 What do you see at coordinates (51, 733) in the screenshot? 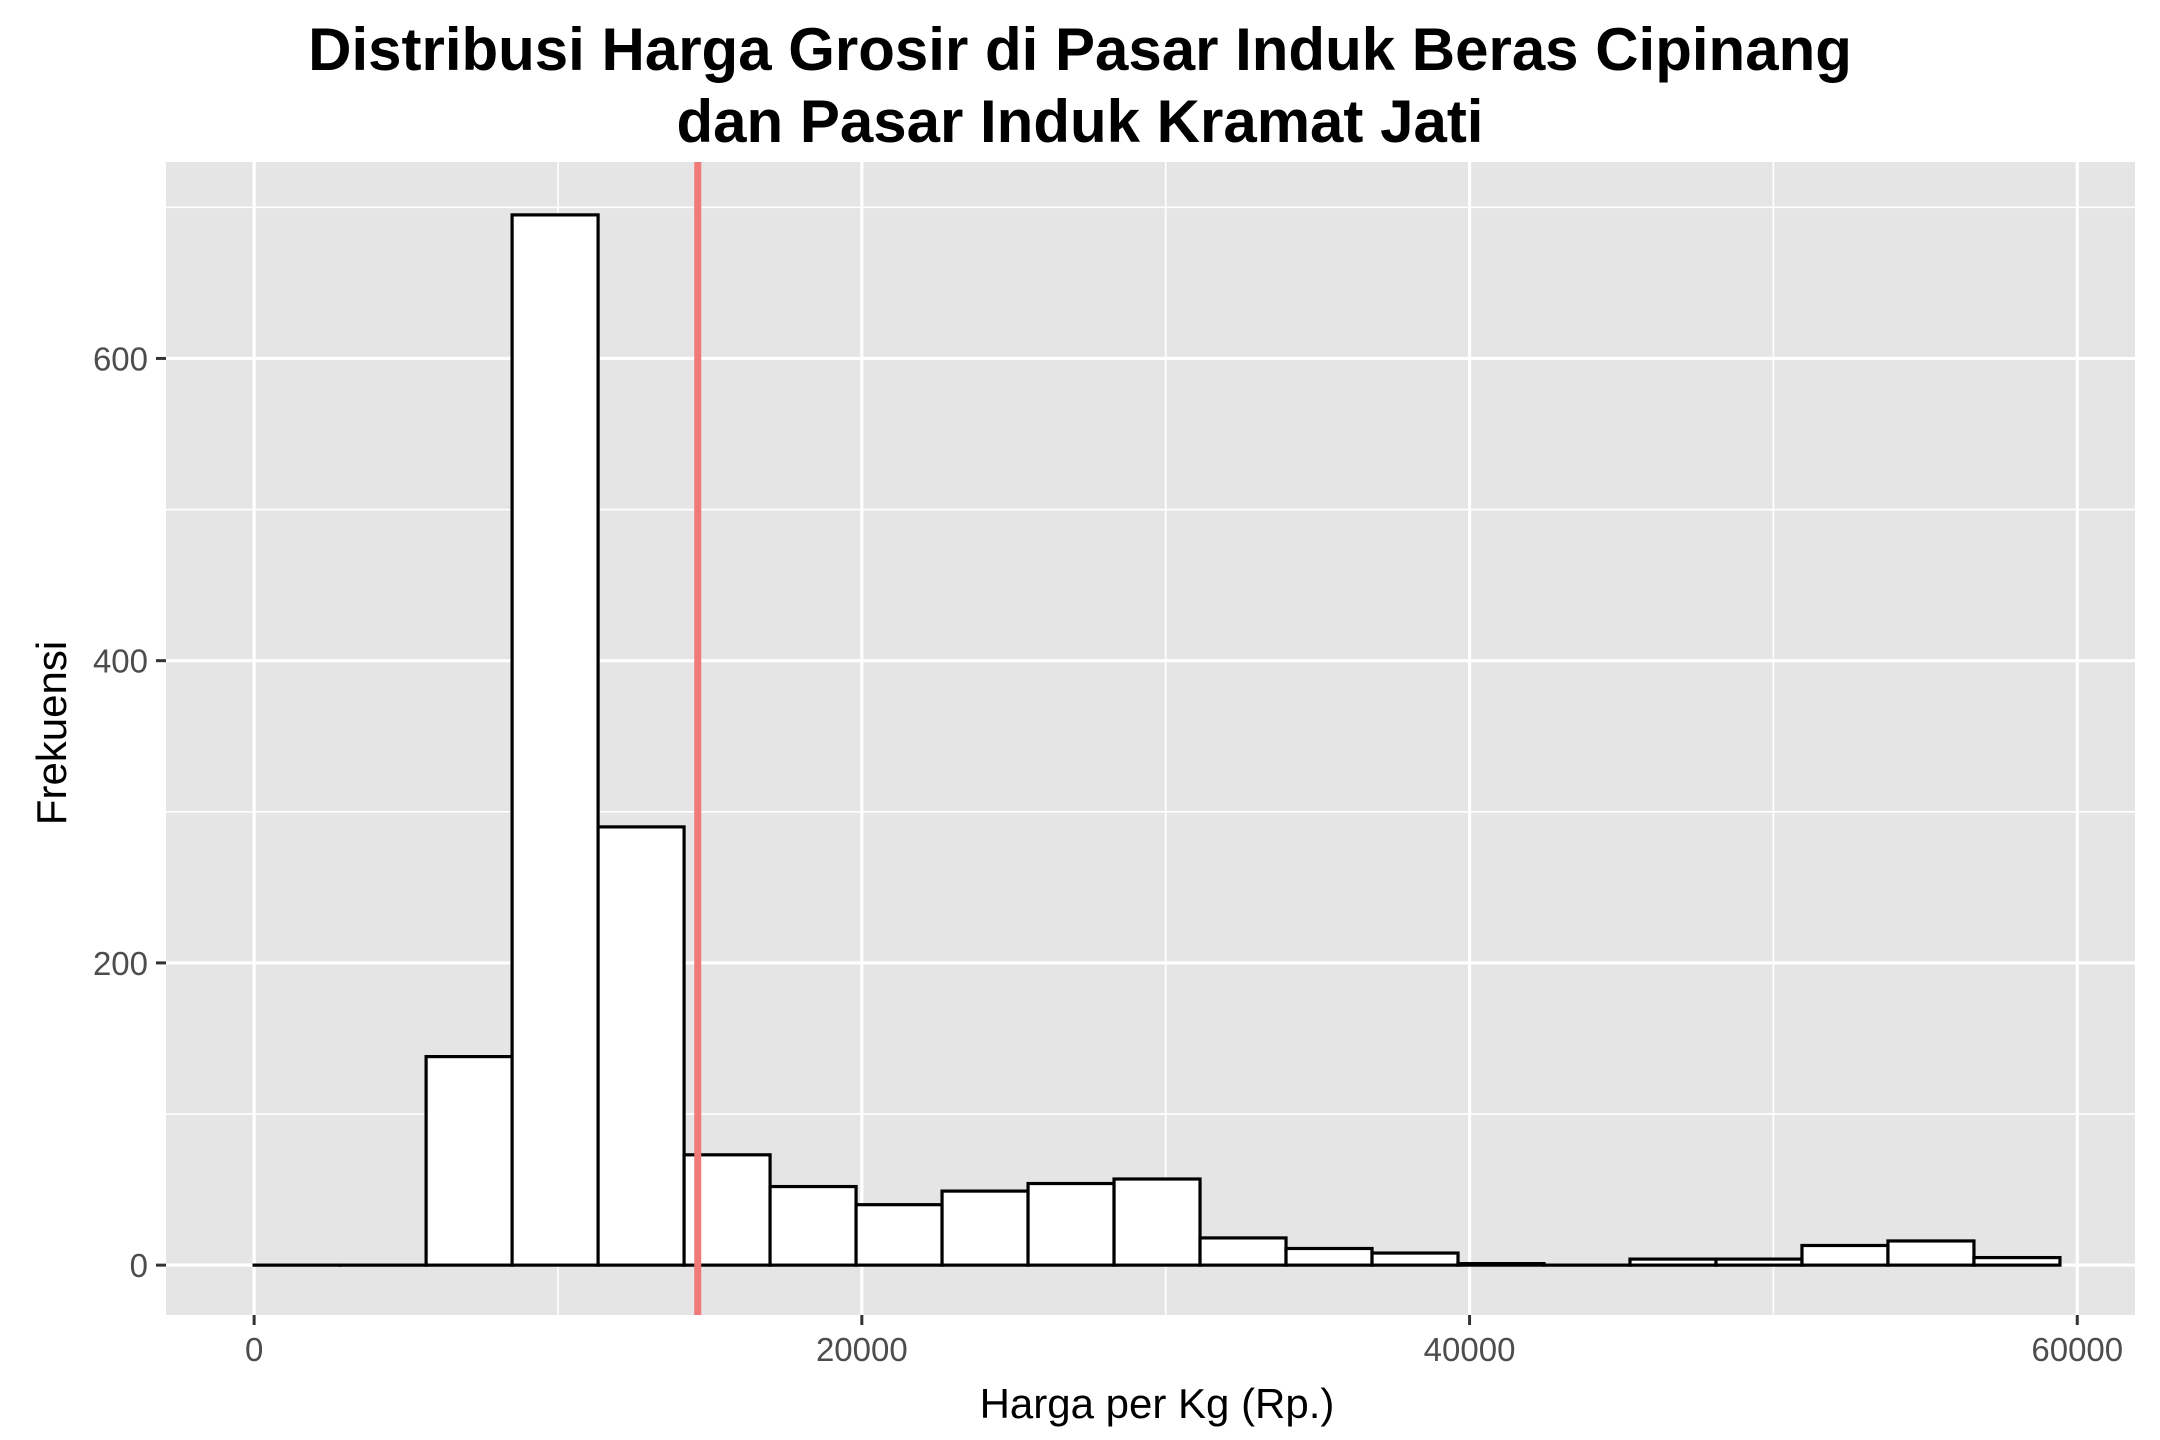
I see `y-axis-title: Frekuensi` at bounding box center [51, 733].